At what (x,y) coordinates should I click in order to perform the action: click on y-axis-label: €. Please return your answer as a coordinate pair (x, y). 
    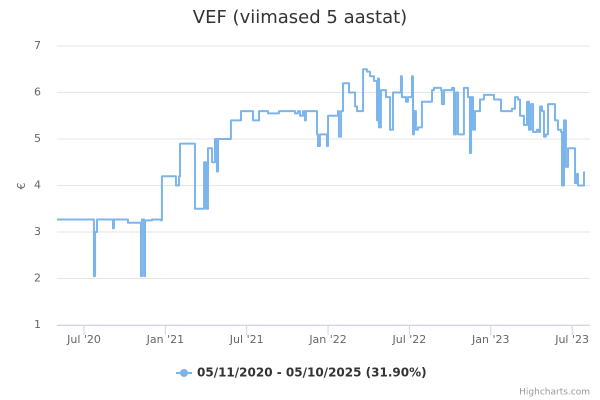
    Looking at the image, I should click on (21, 186).